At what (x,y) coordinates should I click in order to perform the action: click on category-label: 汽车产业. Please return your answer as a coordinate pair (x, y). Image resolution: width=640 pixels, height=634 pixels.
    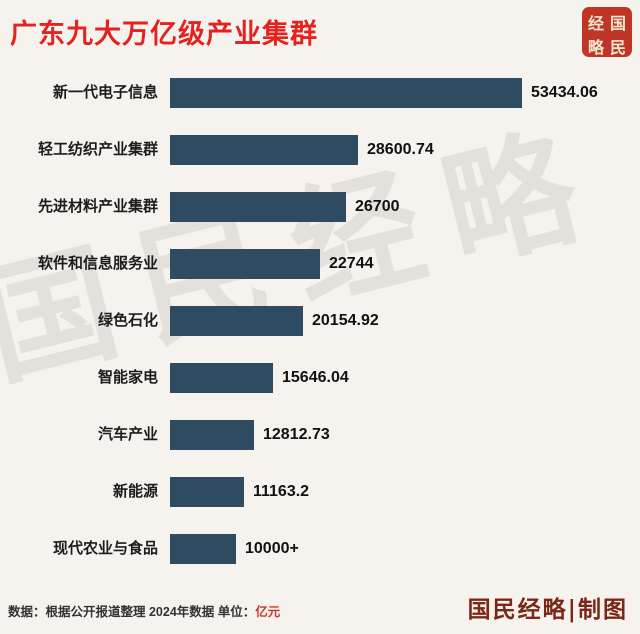
    Looking at the image, I should click on (127, 434).